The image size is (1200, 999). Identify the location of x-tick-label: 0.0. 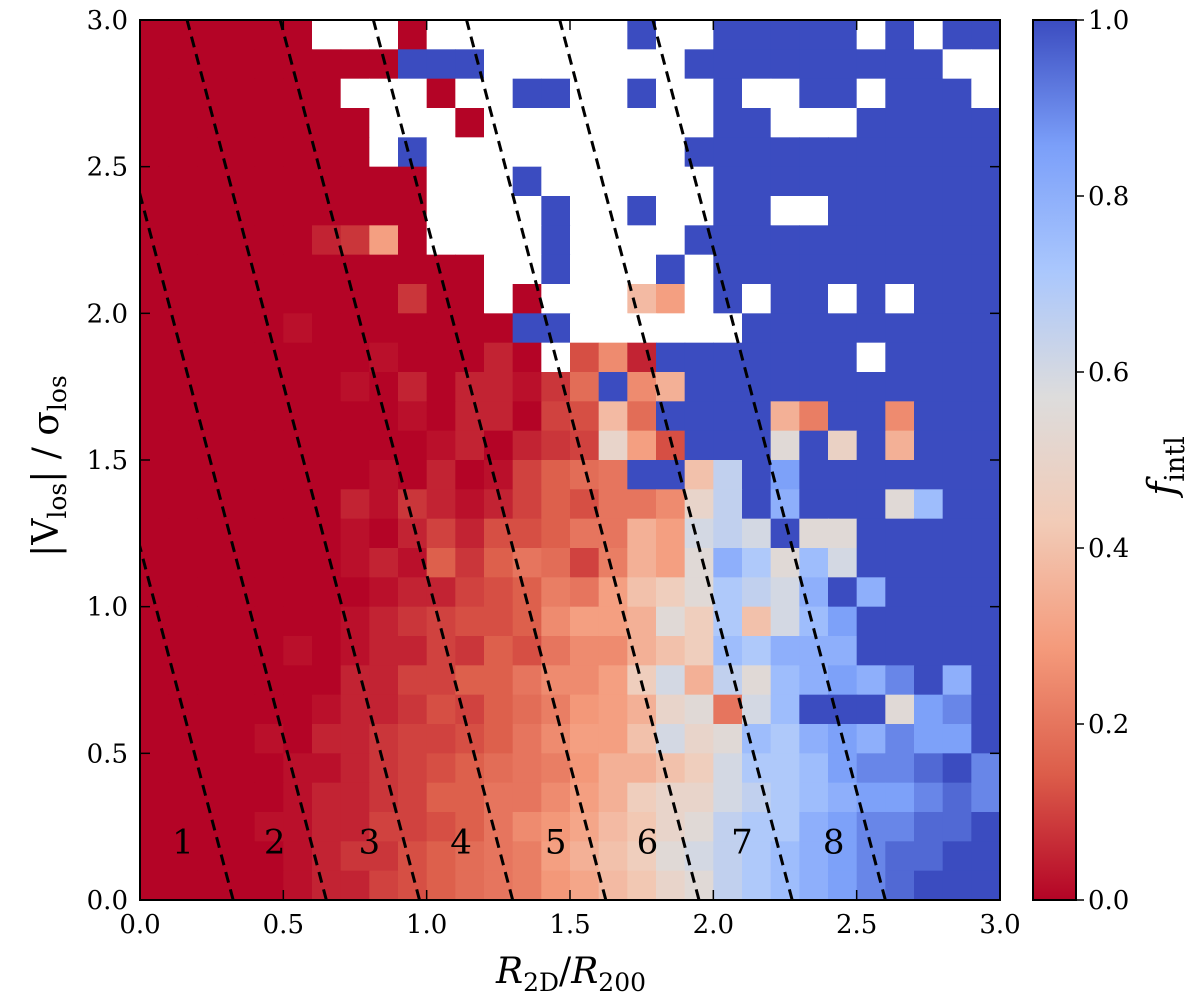
(139, 925).